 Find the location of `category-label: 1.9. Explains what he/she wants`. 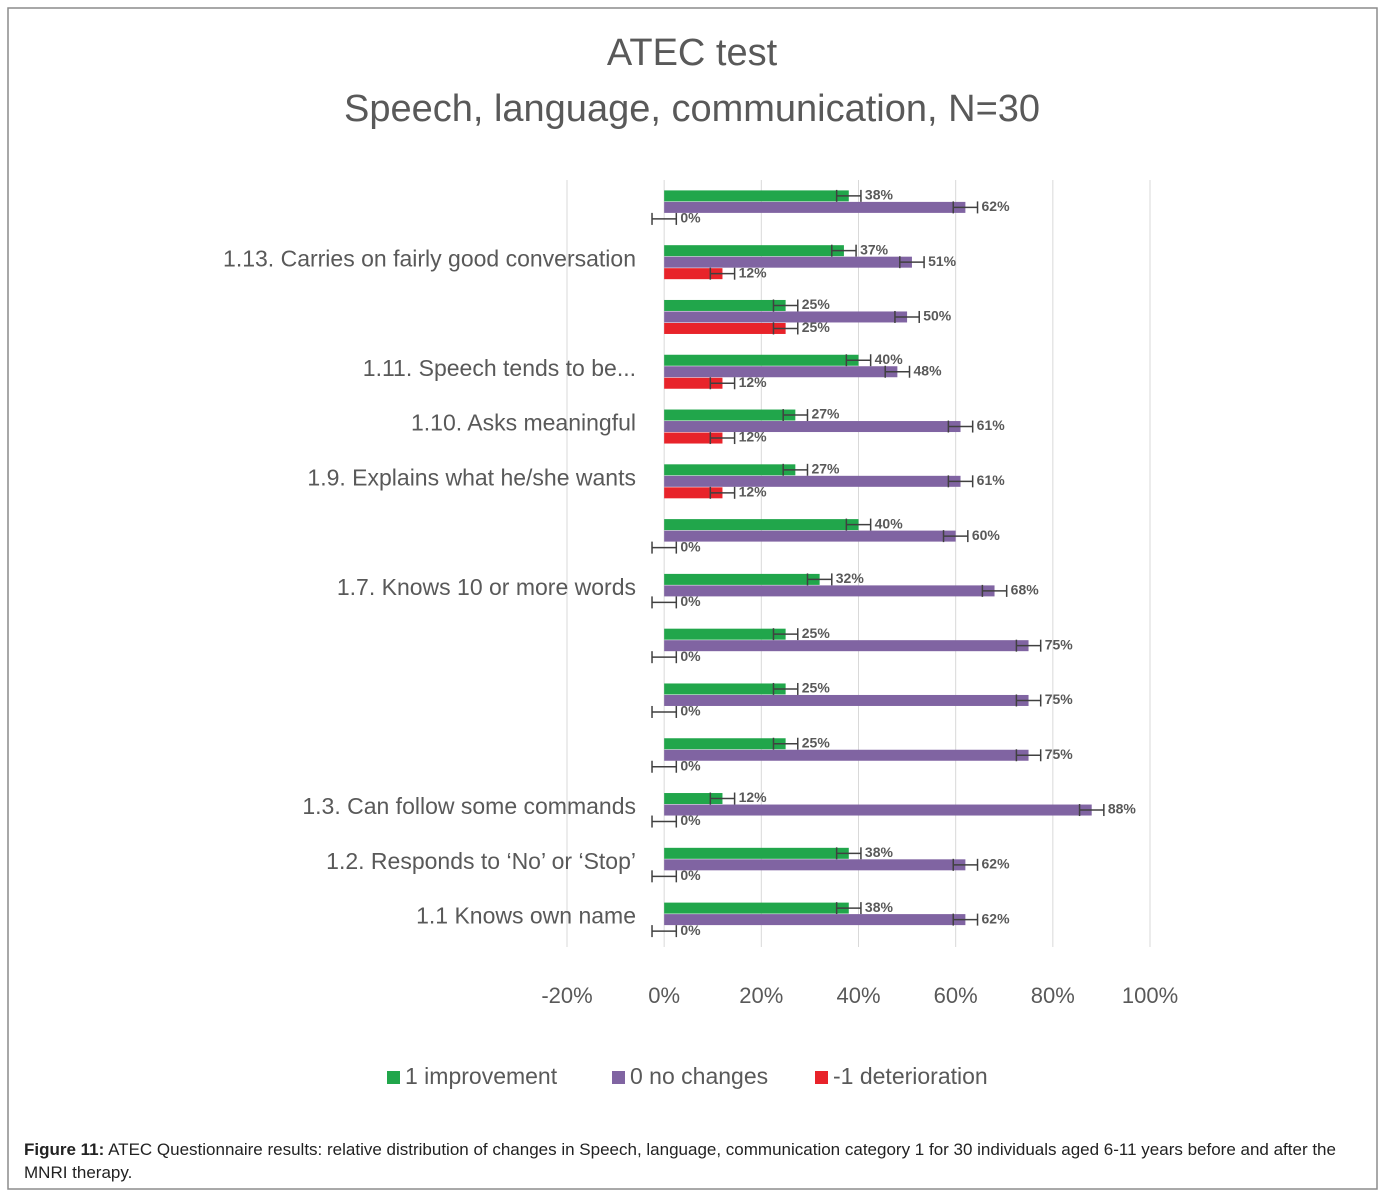

category-label: 1.9. Explains what he/she wants is located at coordinates (471, 477).